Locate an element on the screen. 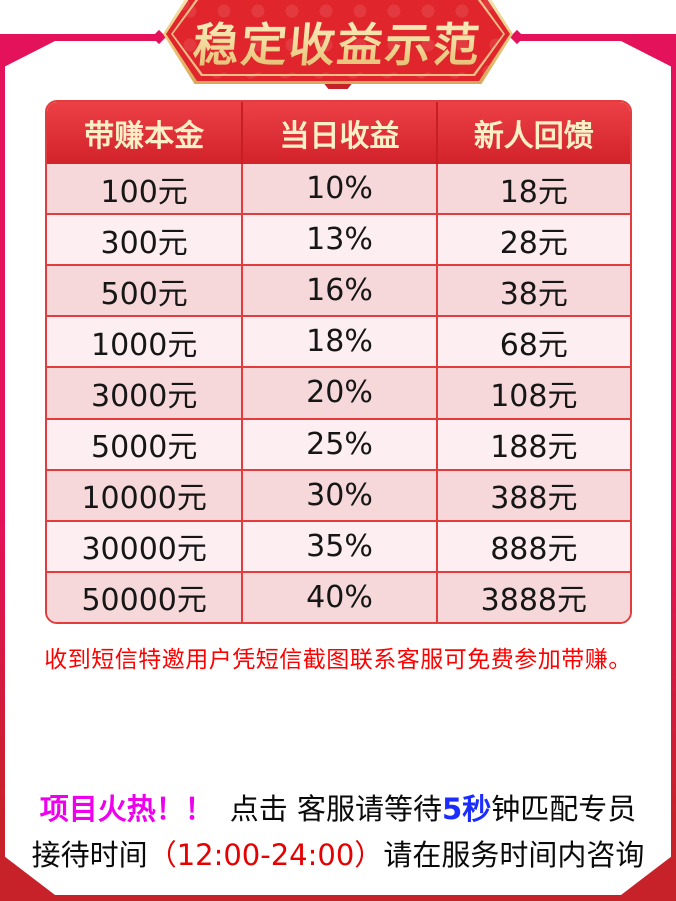  table-cell: 68元 is located at coordinates (532, 342).